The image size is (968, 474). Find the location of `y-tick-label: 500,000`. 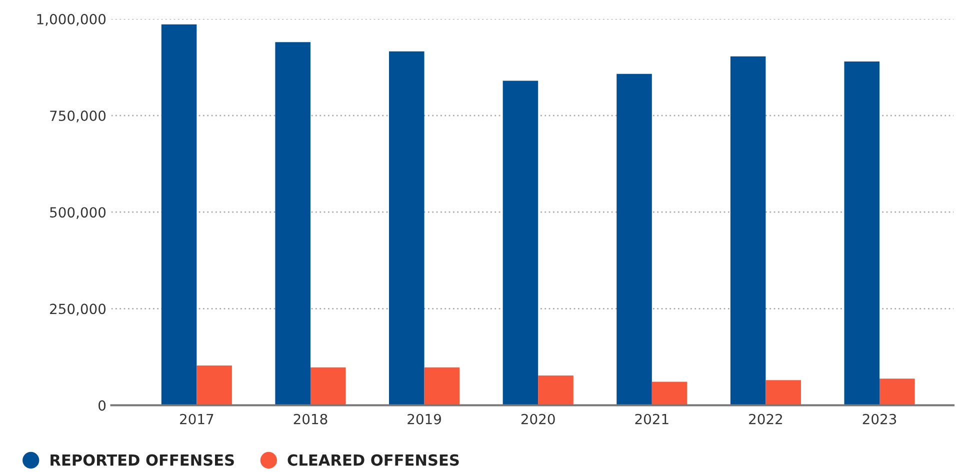

y-tick-label: 500,000 is located at coordinates (78, 213).